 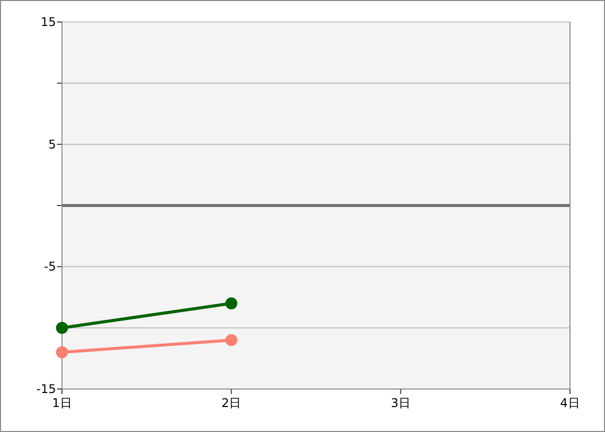 What do you see at coordinates (570, 403) in the screenshot?
I see `x-tick-label: 4日` at bounding box center [570, 403].